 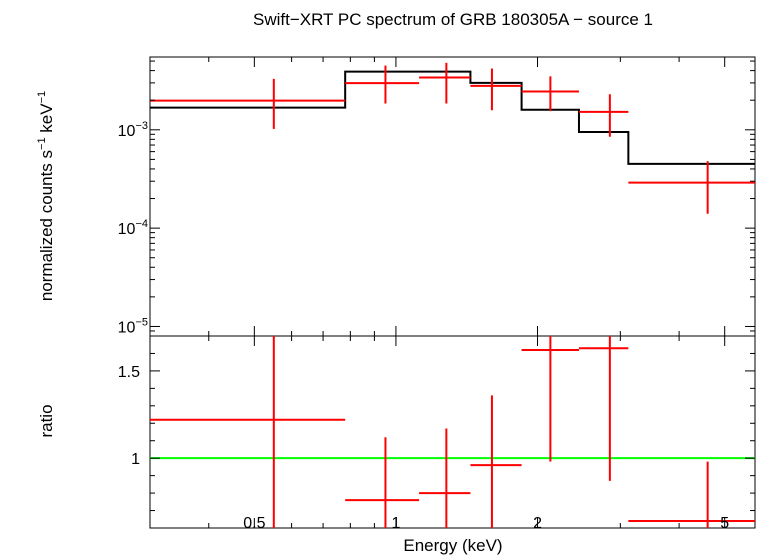 I want to click on y-tick-label: 10⁻⁴, so click(x=133, y=228).